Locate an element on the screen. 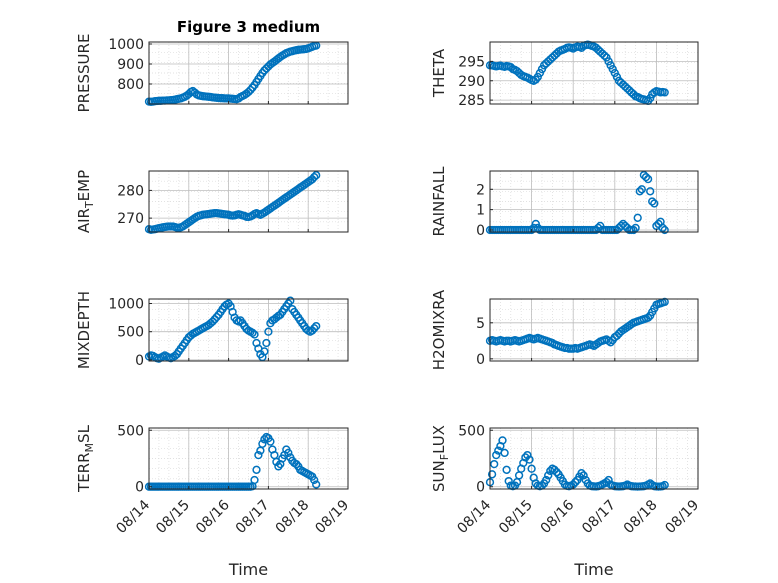  y-tick-label: 5 is located at coordinates (480, 324).